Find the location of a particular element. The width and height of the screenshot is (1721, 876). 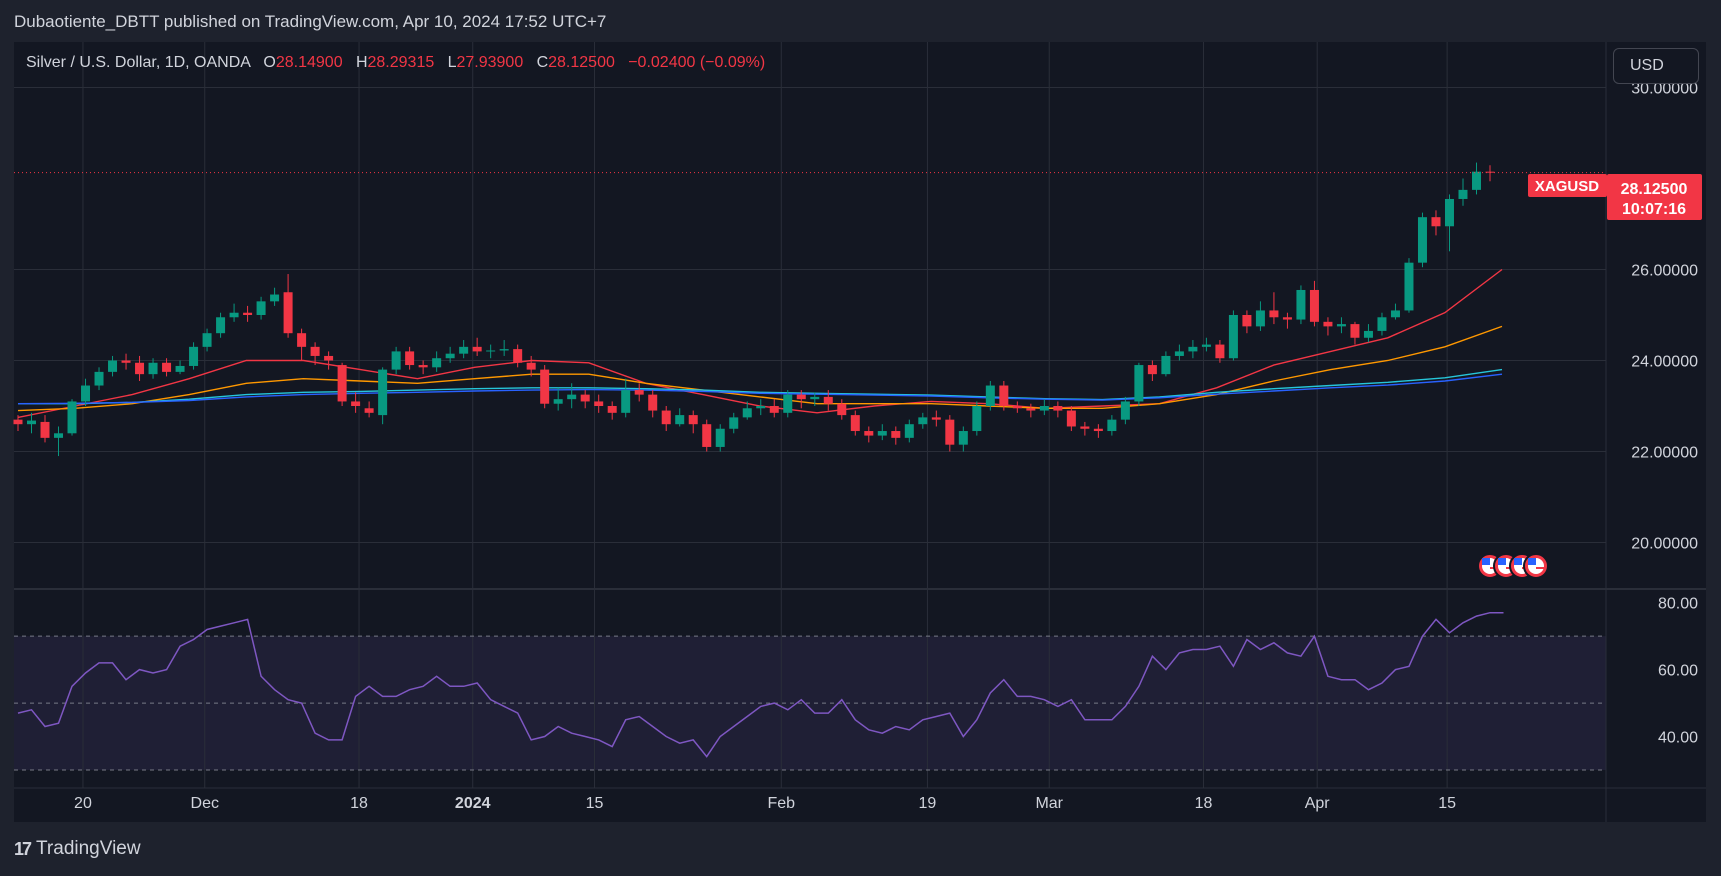

open-label: O is located at coordinates (269, 62).